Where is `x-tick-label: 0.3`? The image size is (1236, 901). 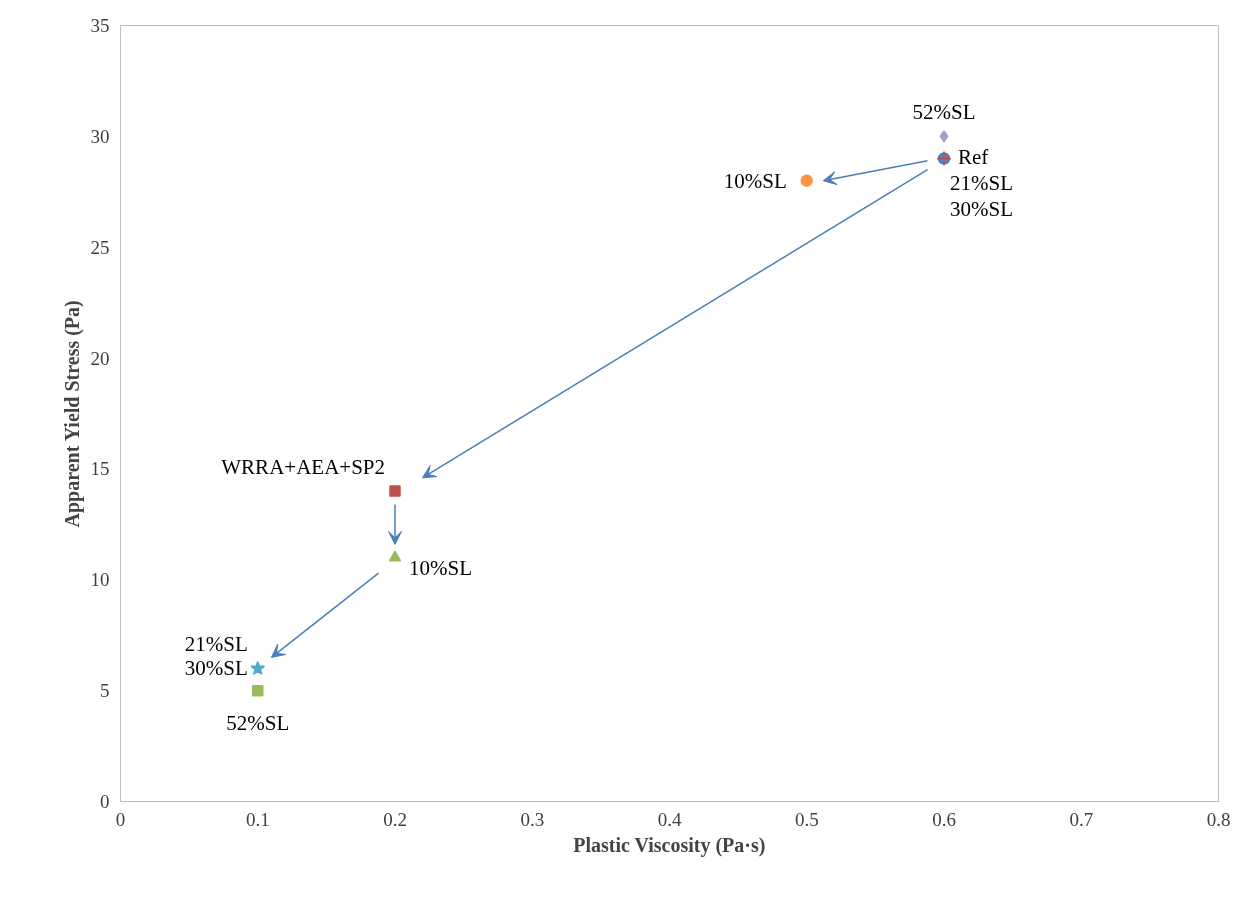
x-tick-label: 0.3 is located at coordinates (532, 819).